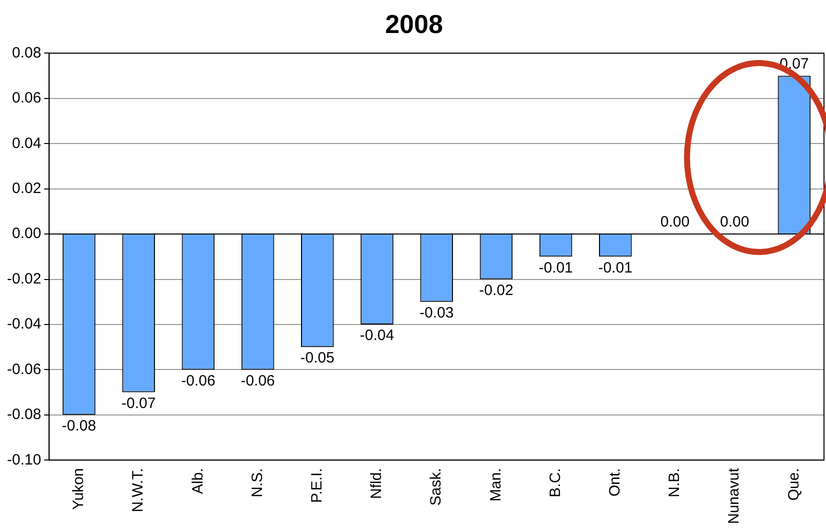 The height and width of the screenshot is (532, 826). What do you see at coordinates (24, 369) in the screenshot?
I see `y-tick-label: -0.06` at bounding box center [24, 369].